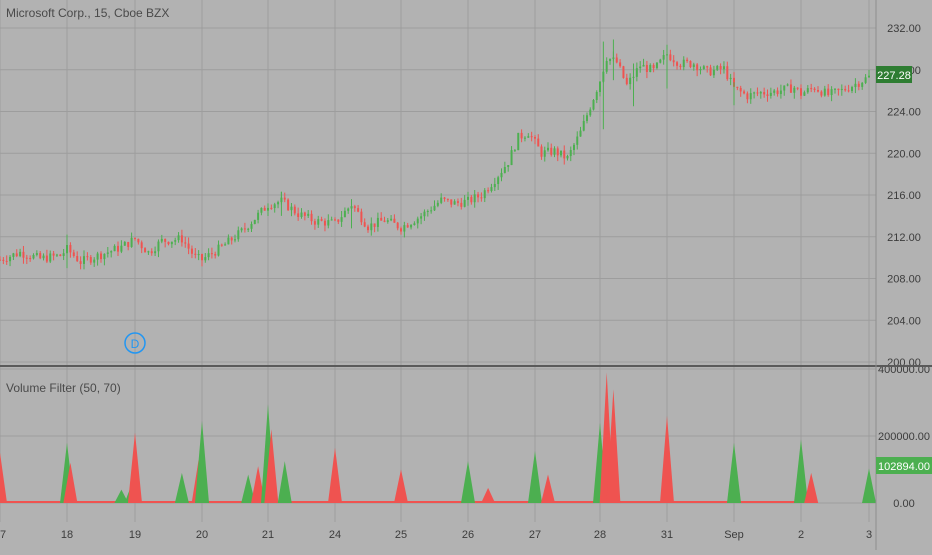  Describe the element at coordinates (135, 343) in the screenshot. I see `dividend-marker: D` at that location.